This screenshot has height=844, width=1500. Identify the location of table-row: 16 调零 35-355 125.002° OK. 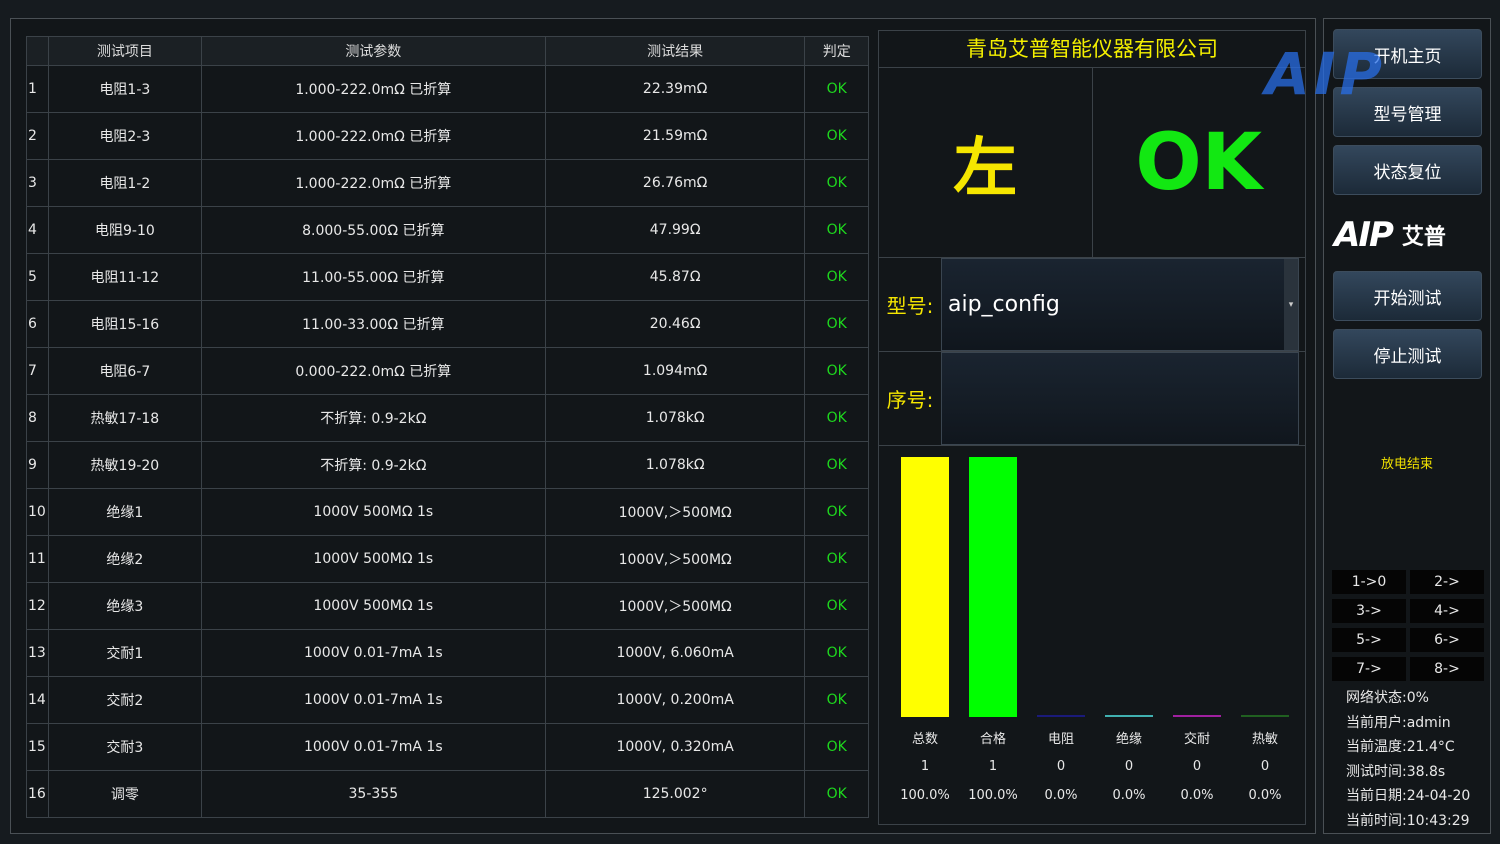
(447, 794).